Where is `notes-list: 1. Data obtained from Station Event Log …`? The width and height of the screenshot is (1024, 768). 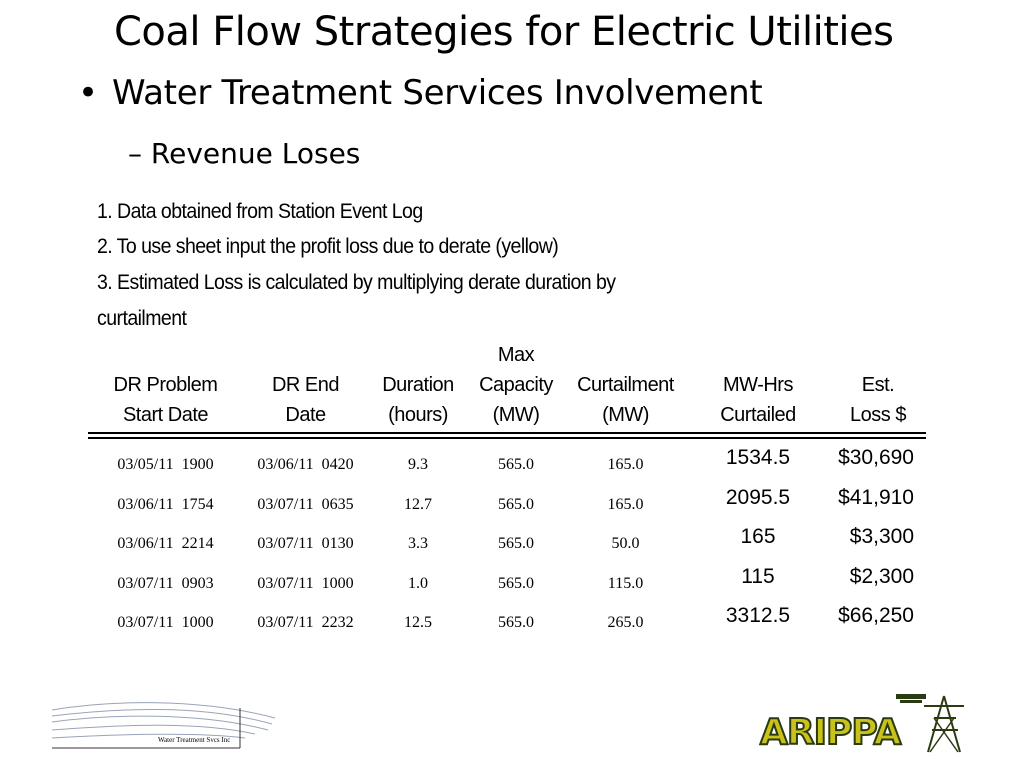
notes-list: 1. Data obtained from Station Event Log … is located at coordinates (376, 266).